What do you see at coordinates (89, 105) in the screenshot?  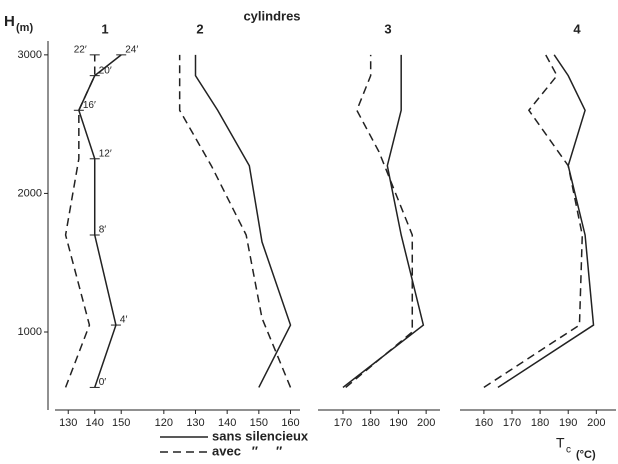 I see `point-label: 16′` at bounding box center [89, 105].